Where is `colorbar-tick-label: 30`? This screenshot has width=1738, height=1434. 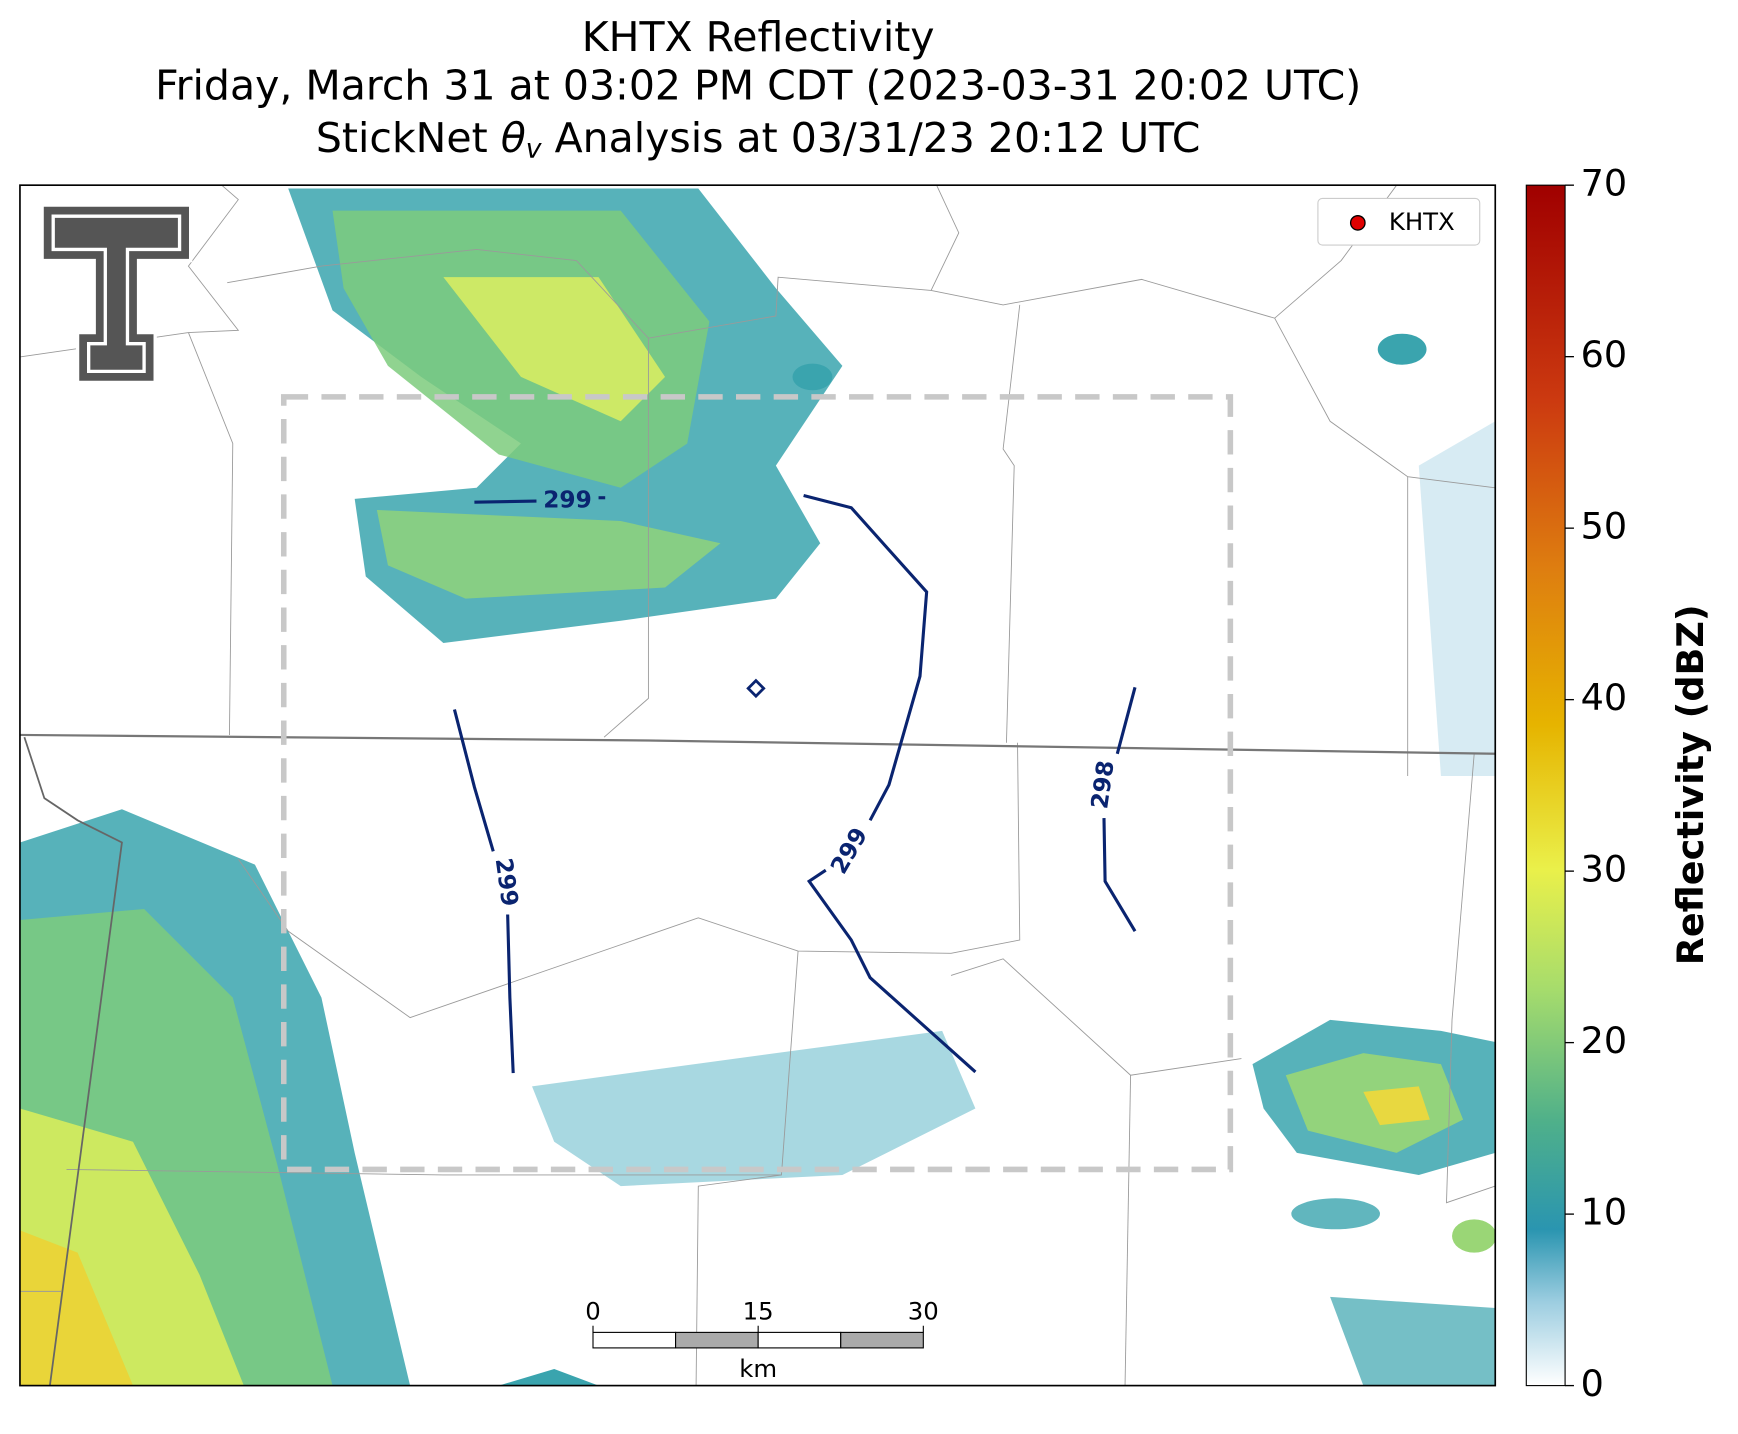 colorbar-tick-label: 30 is located at coordinates (1604, 869).